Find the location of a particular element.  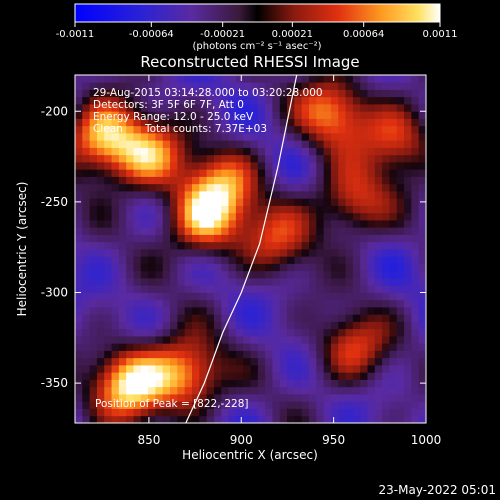

x-tick-label: 950 is located at coordinates (333, 440).